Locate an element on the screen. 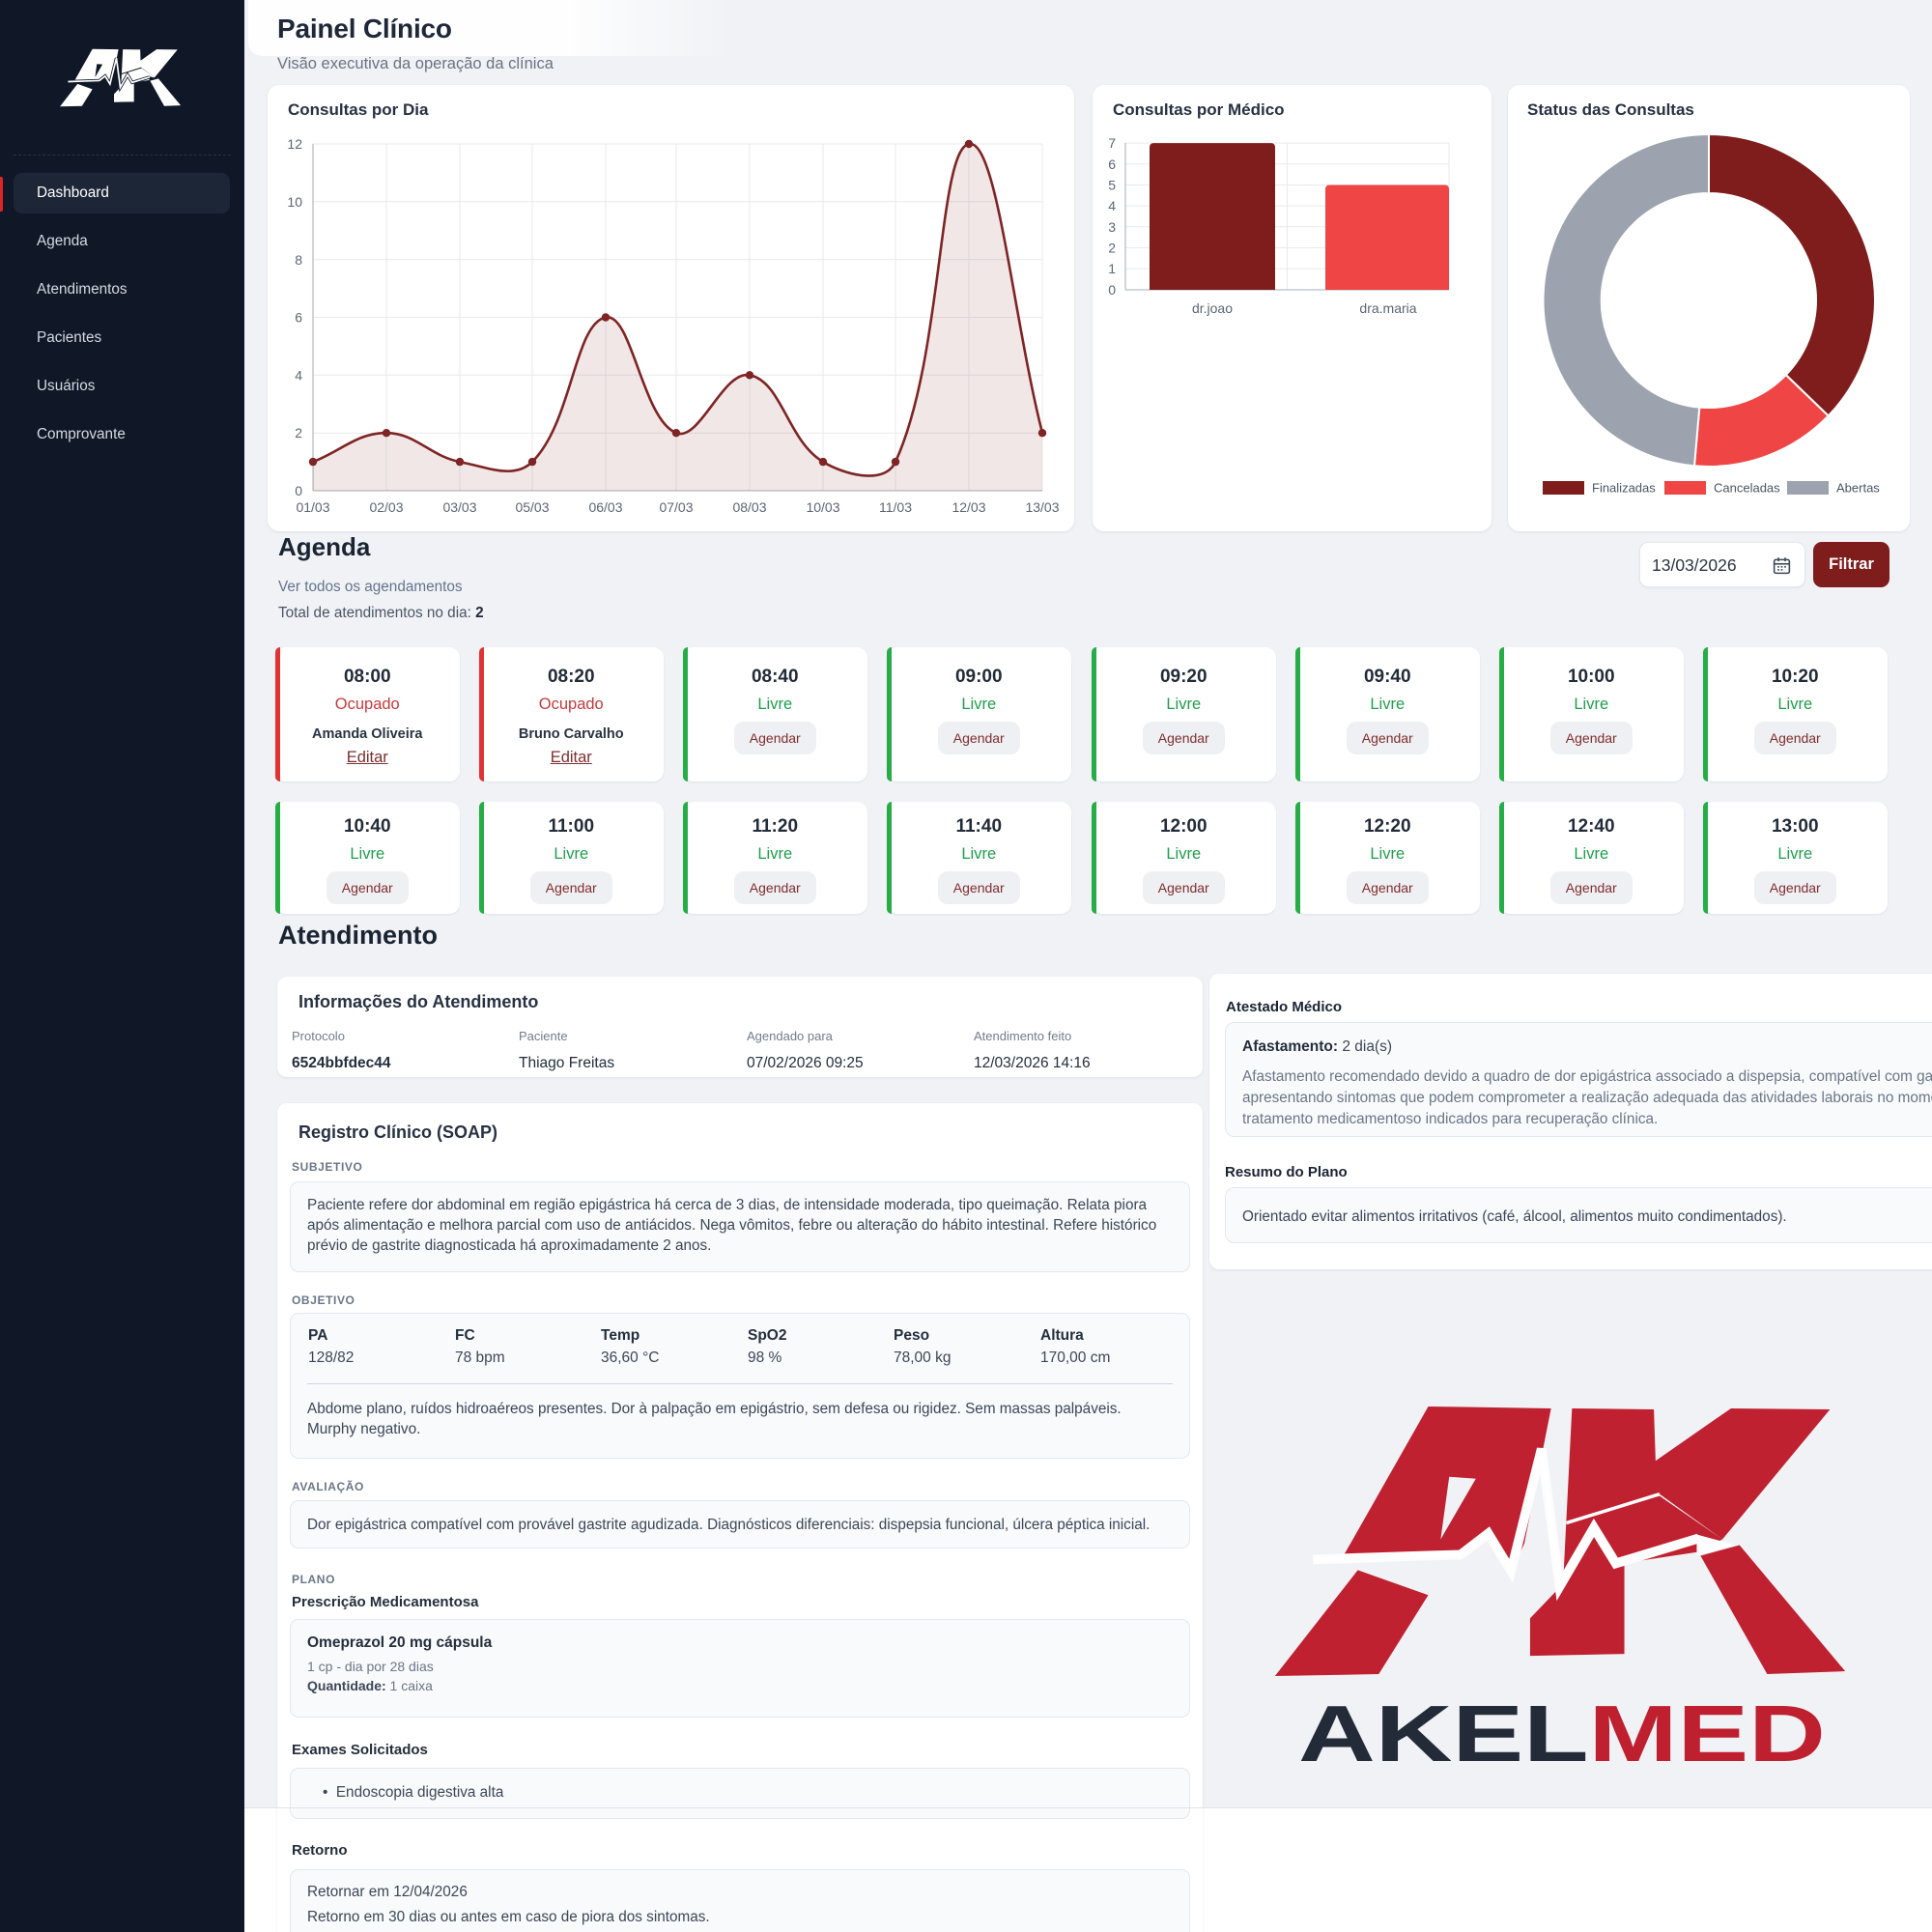 This screenshot has width=1932, height=1932. svg-text: 02/03 is located at coordinates (386, 507).